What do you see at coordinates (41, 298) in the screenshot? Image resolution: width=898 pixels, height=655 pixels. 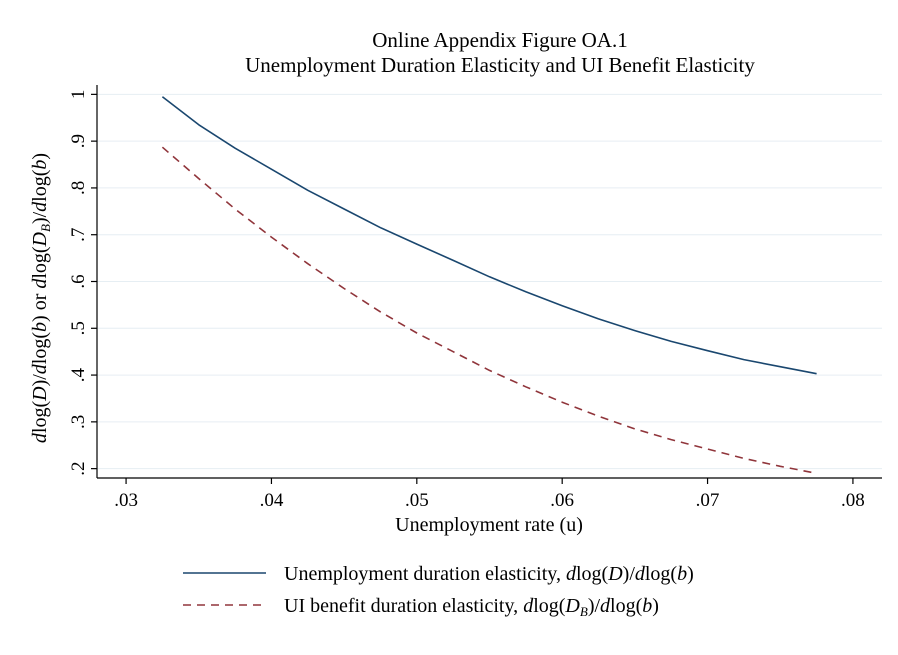 I see `y-axis-label: dlog(D)/dlog(b) or dlog(DB)/dlog(b)` at bounding box center [41, 298].